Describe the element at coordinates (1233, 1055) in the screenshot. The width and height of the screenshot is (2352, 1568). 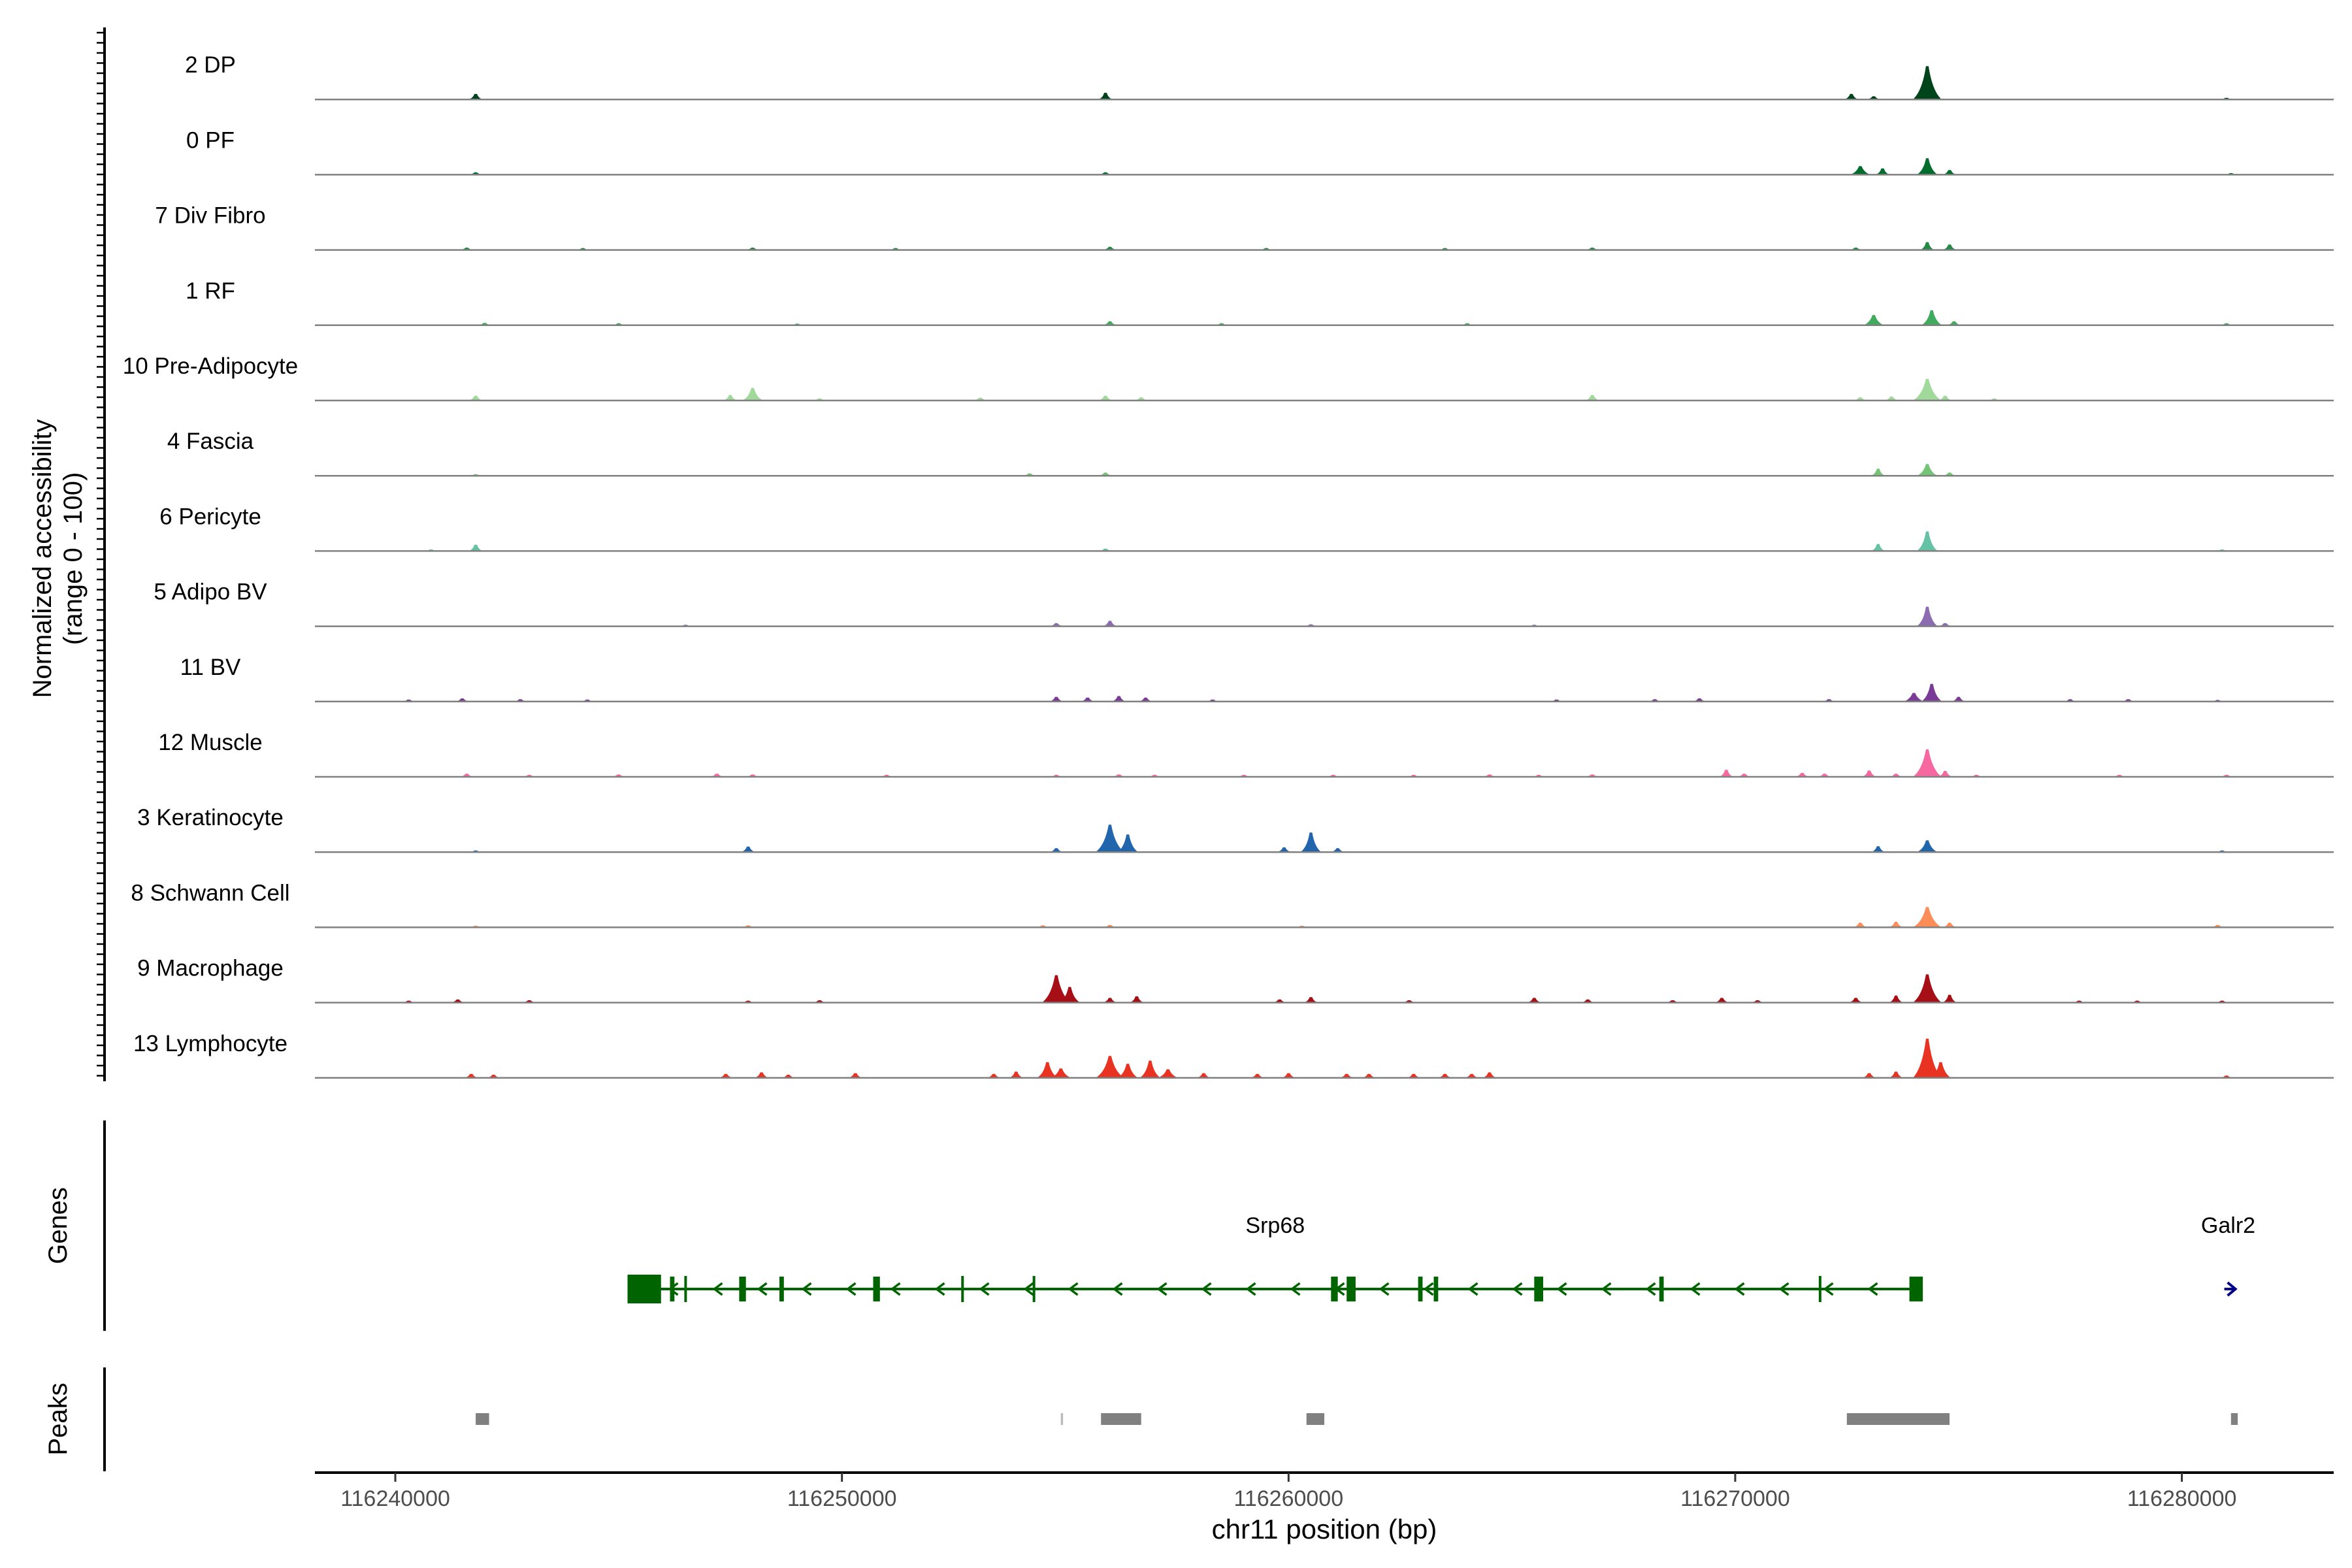
I see `track-13-lymphocyte: 13 Lymphocyte` at that location.